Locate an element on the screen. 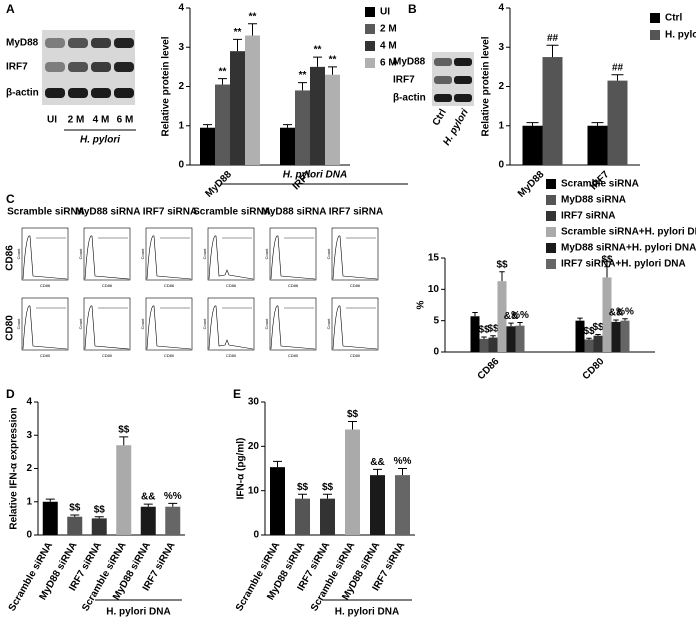  y-tick-label: 2 is located at coordinates (181, 86).